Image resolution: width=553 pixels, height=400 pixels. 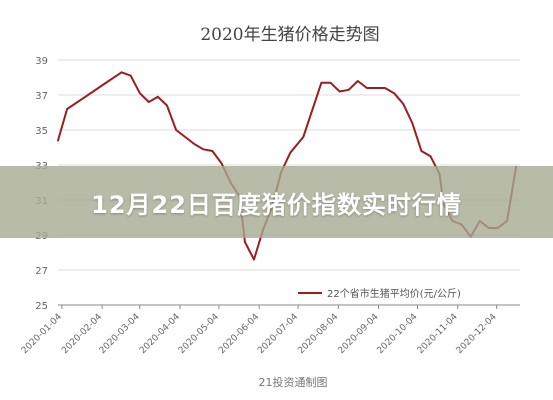 I want to click on x-tick-label: 2020-08-04, so click(x=318, y=334).